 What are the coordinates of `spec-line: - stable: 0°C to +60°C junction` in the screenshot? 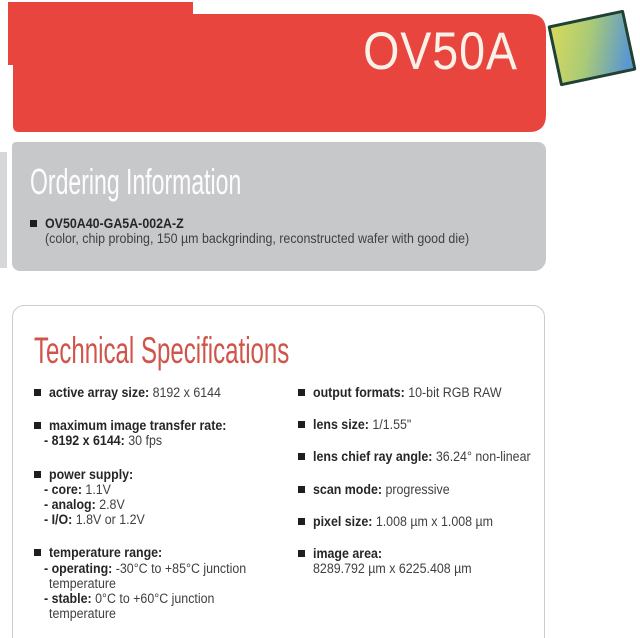 It's located at (129, 599).